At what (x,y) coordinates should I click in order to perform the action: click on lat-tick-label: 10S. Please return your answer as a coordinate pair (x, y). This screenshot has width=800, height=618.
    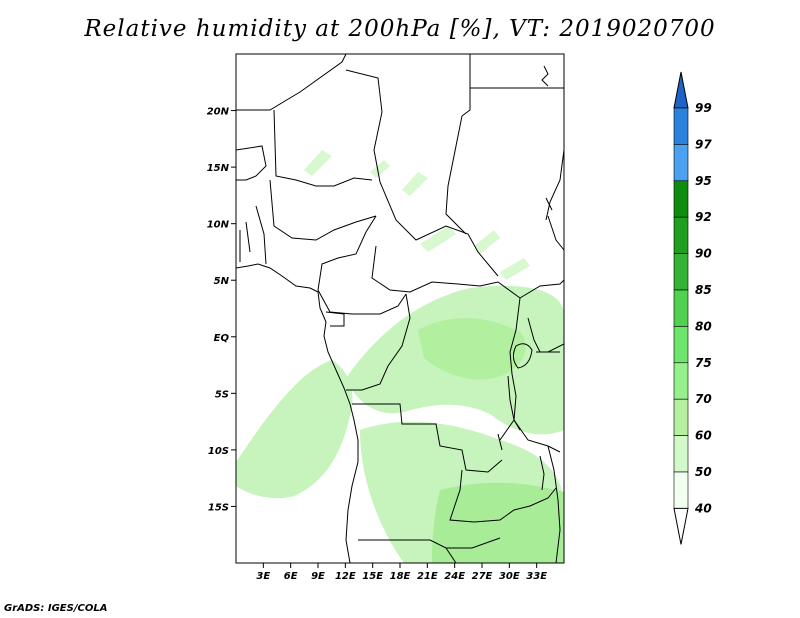
    Looking at the image, I should click on (218, 451).